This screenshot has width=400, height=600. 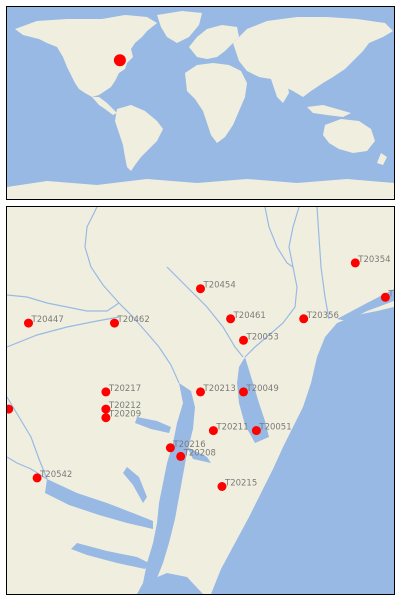 I want to click on station-T20212: T20212, so click(x=121, y=407).